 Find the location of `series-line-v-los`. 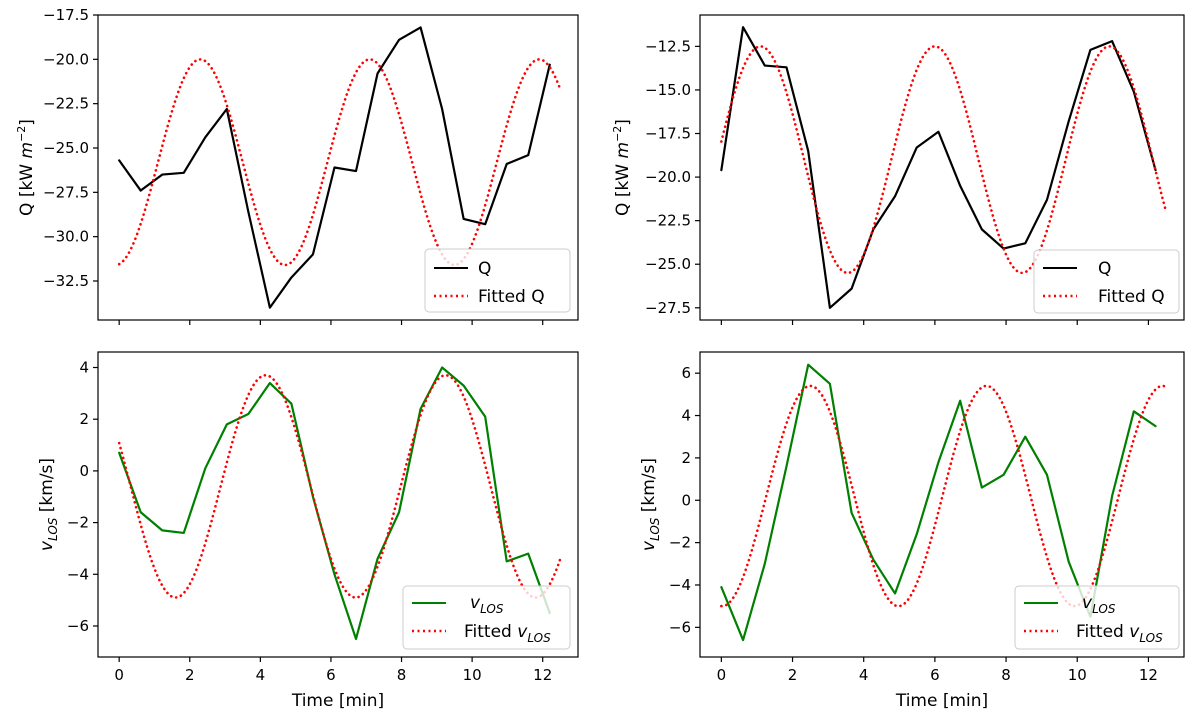

series-line-v-los is located at coordinates (334, 503).